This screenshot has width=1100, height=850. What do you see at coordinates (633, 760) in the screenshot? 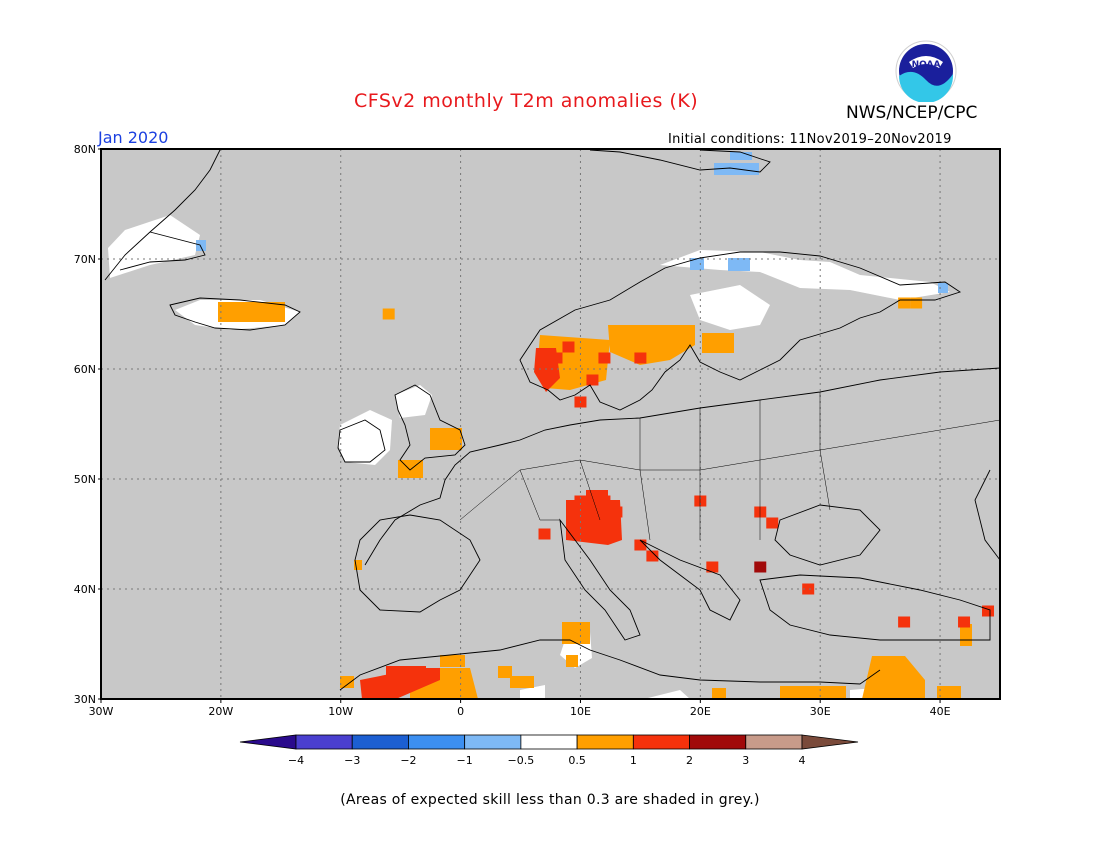
I see `colorbar-label: 1` at bounding box center [633, 760].